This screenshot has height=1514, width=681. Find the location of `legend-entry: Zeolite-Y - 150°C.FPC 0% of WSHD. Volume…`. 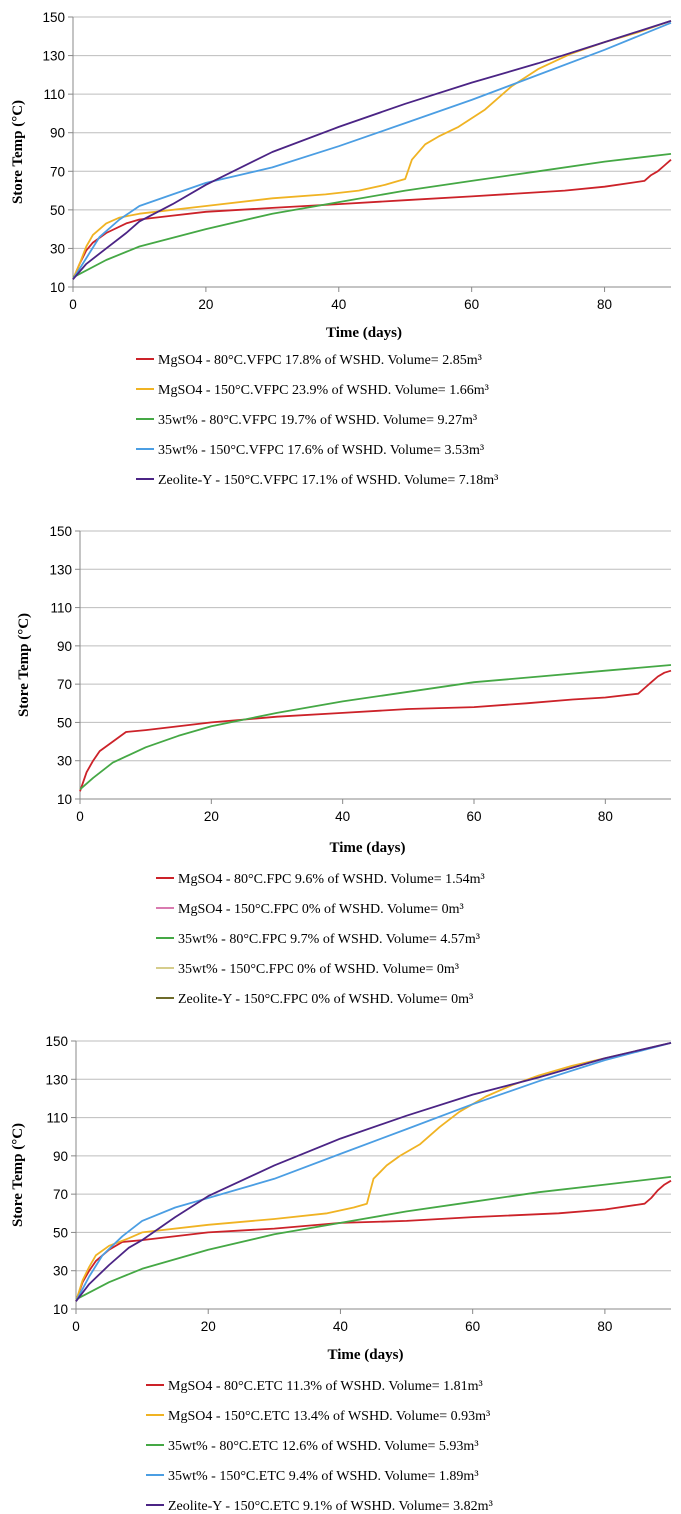

legend-entry: Zeolite-Y - 150°C.FPC 0% of WSHD. Volume… is located at coordinates (325, 999).